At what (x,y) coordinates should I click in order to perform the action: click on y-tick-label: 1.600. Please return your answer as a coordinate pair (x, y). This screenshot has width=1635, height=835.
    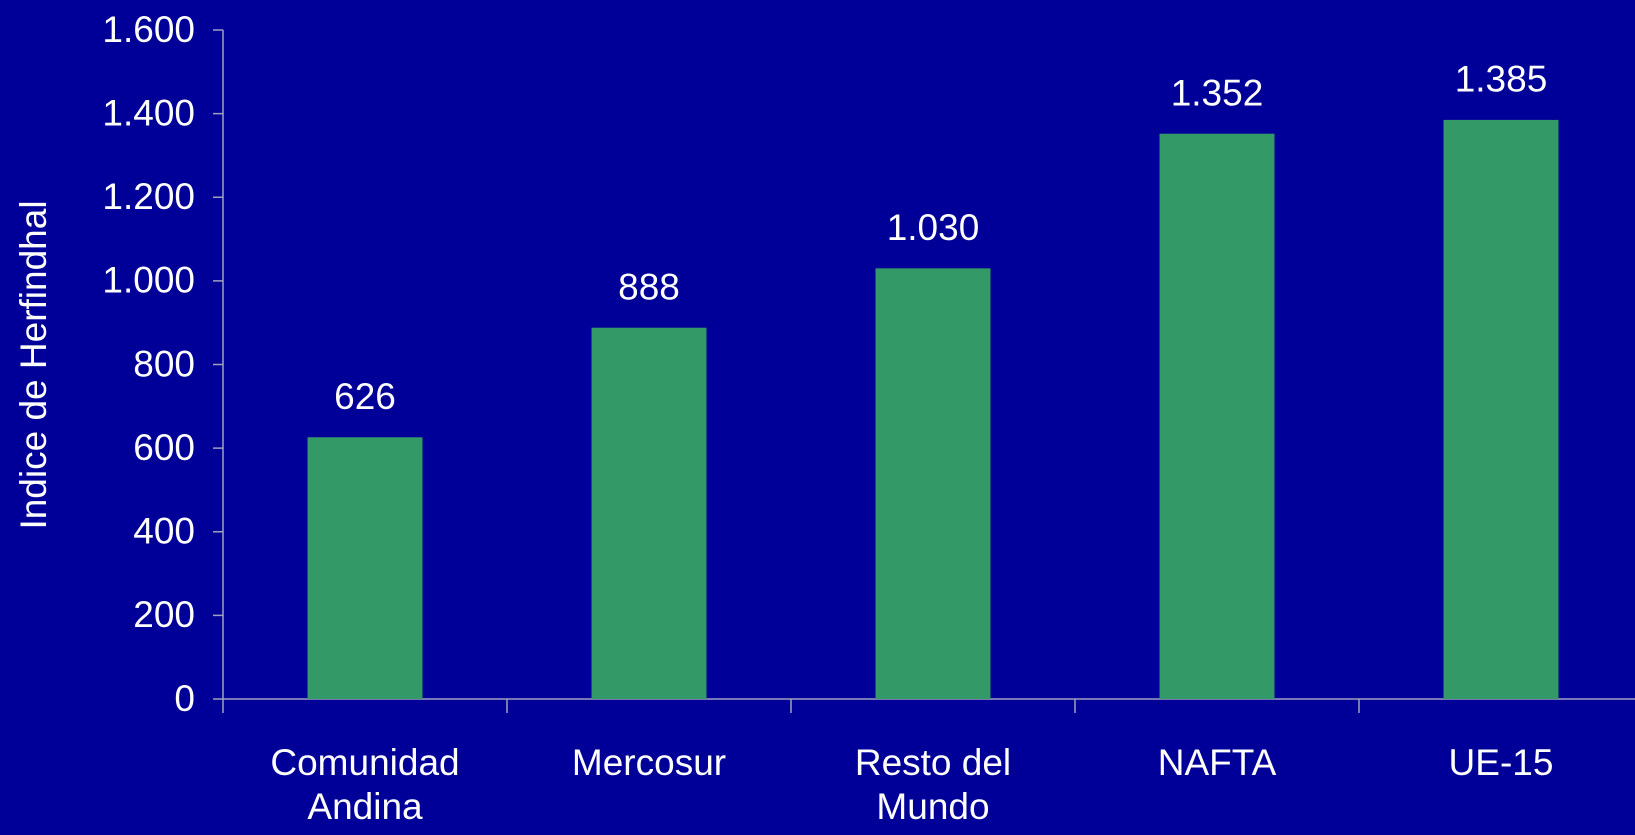
    Looking at the image, I should click on (148, 29).